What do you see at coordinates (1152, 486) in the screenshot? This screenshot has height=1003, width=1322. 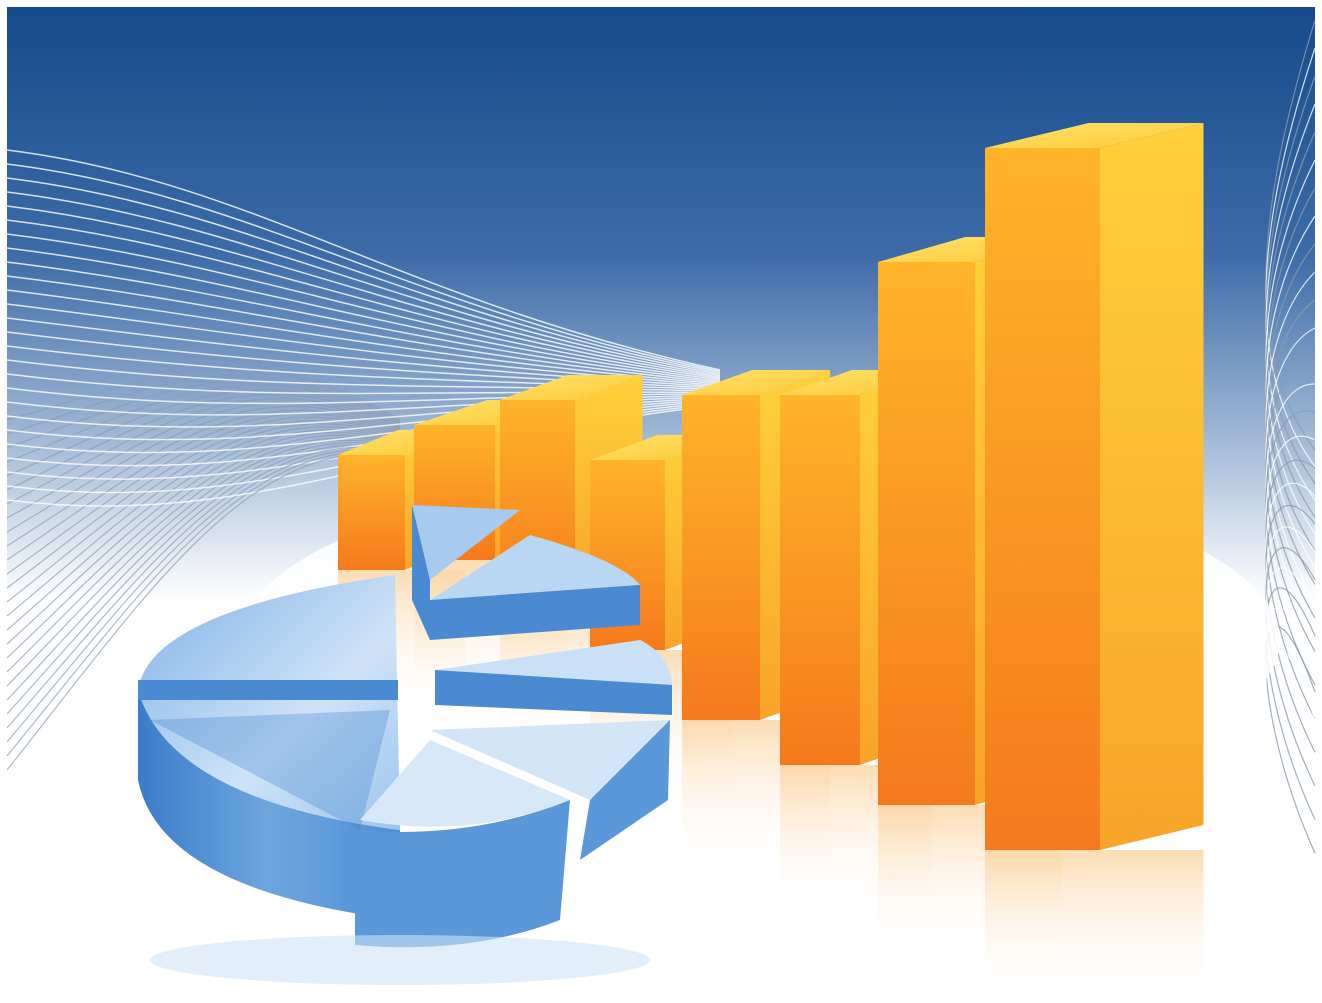 I see `bar-side` at bounding box center [1152, 486].